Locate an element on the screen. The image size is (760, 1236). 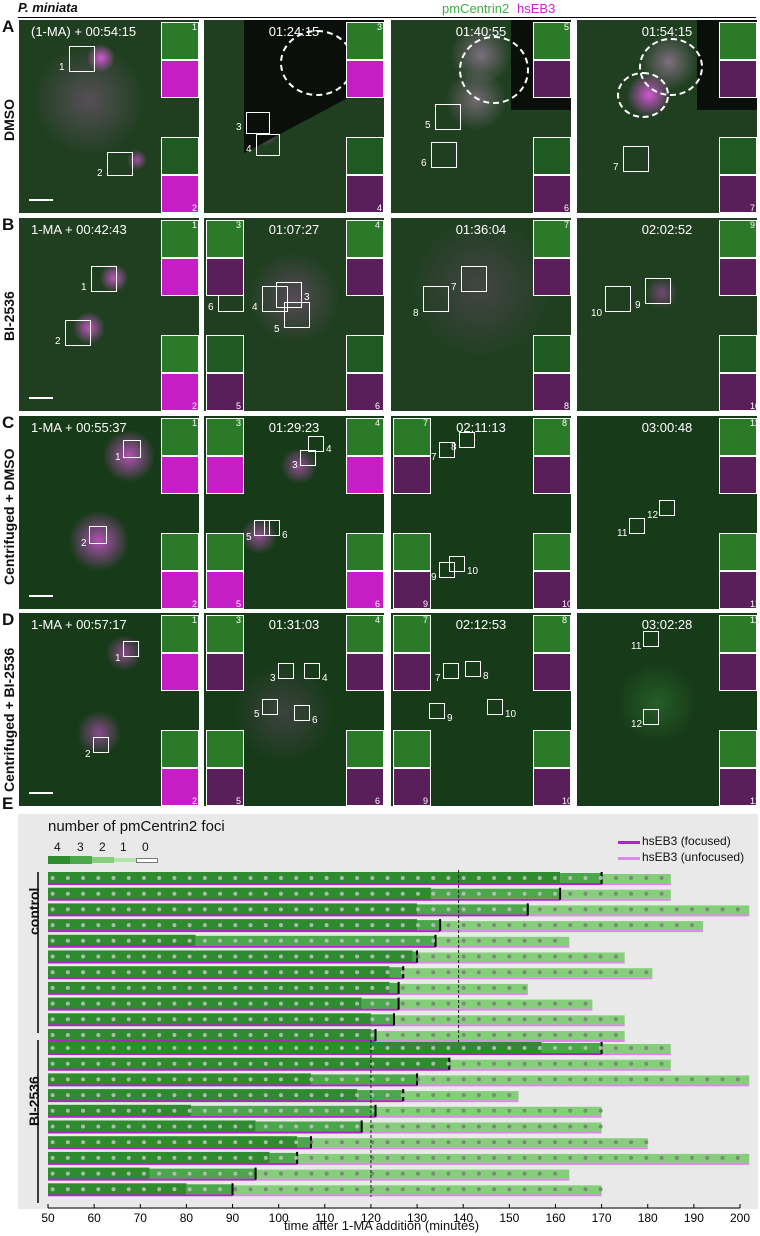
focused-label: hsEB3 (focused) is located at coordinates (686, 841).